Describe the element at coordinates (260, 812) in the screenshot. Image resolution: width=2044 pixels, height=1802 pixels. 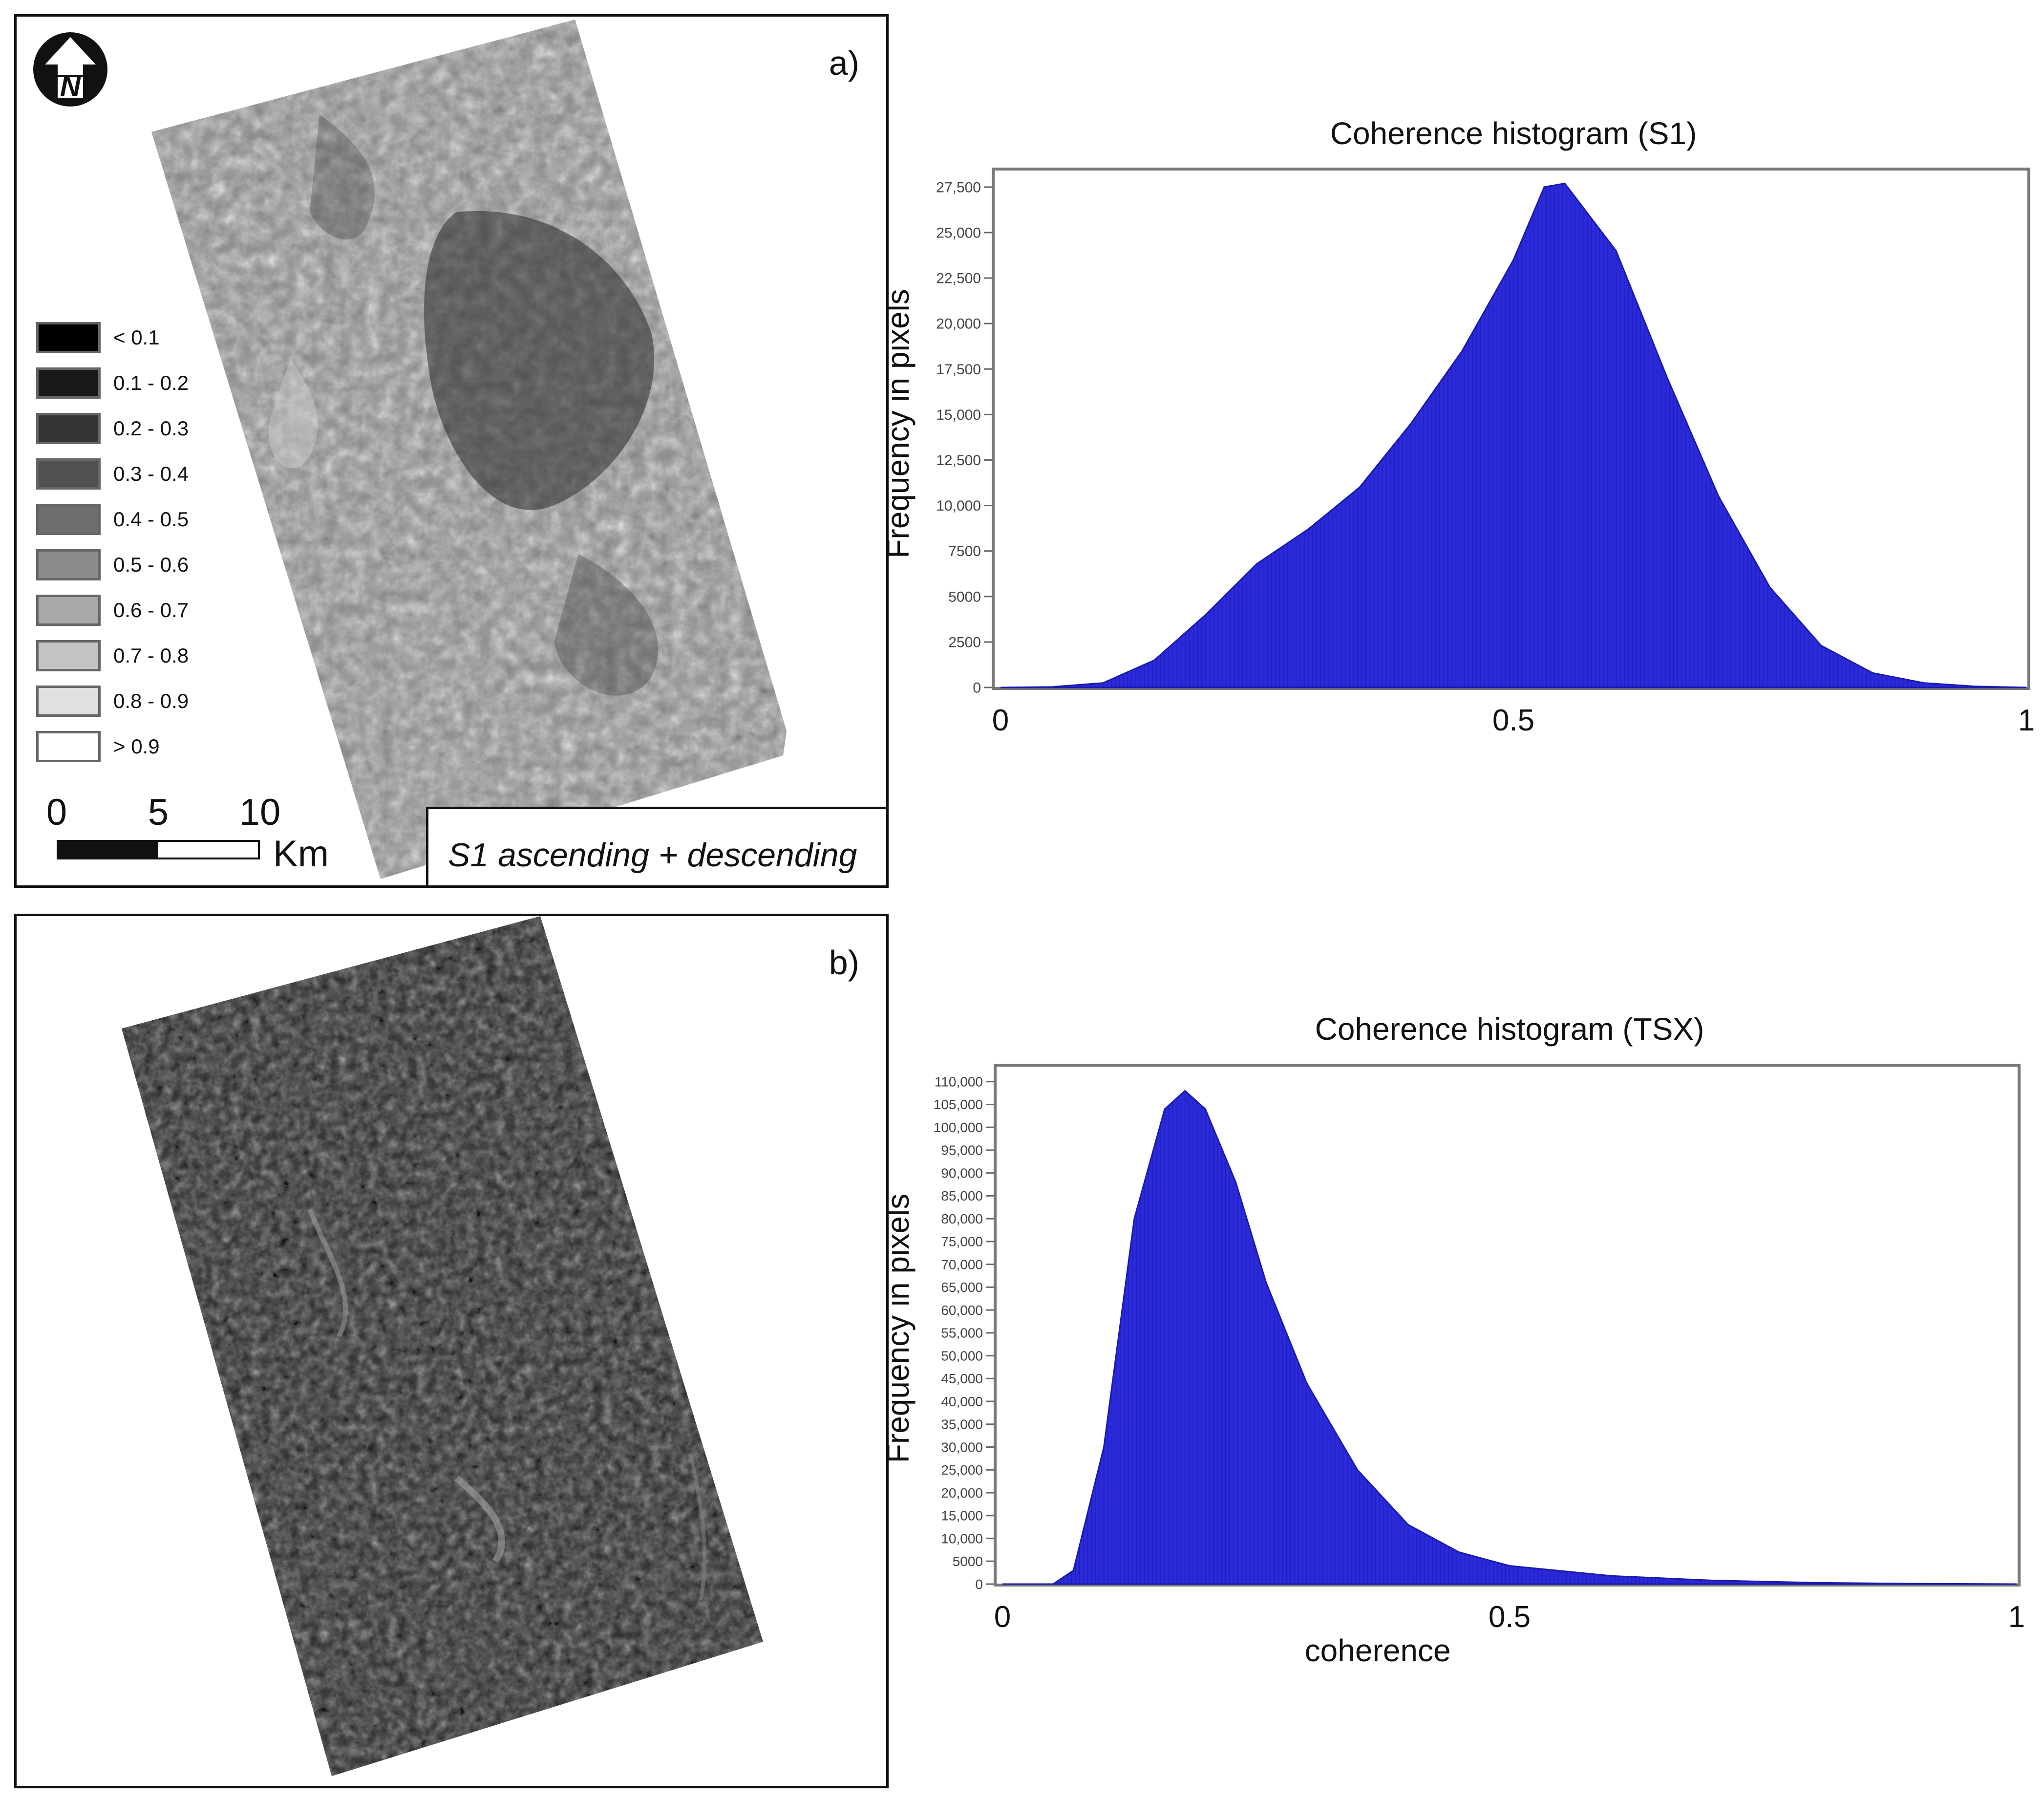
I see `scale-tick-10: 10` at that location.